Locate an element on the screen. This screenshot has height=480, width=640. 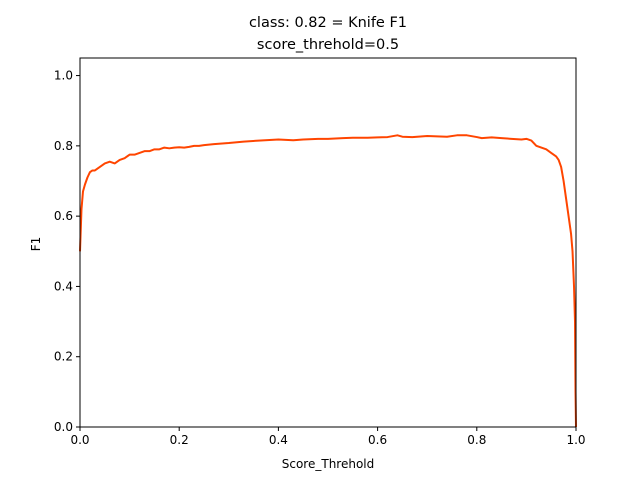
x-tick-label: 0.8 is located at coordinates (476, 440).